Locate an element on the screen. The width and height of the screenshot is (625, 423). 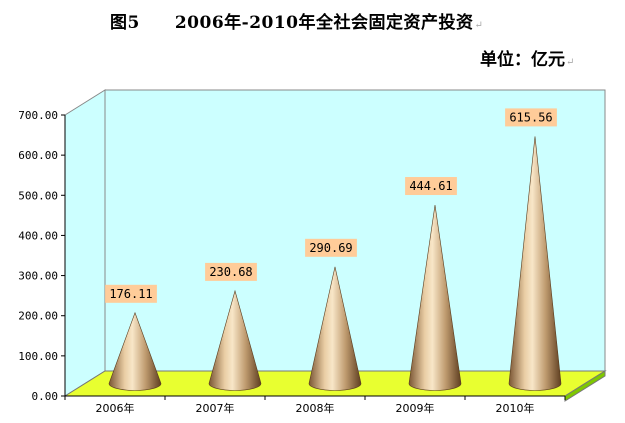
y-tick-label: 600.00 is located at coordinates (38, 155).